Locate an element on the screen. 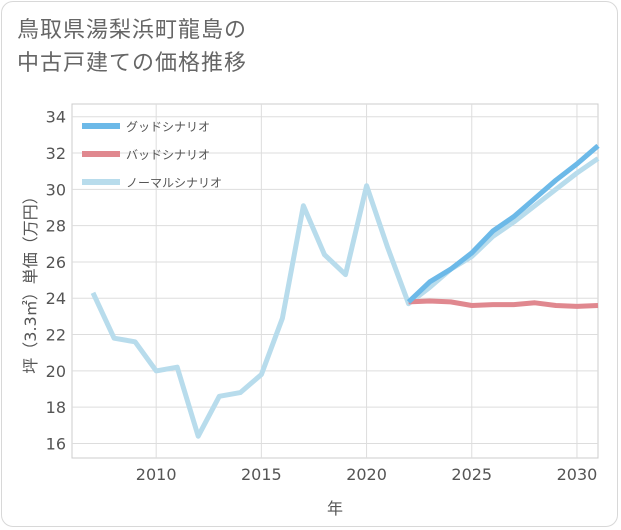  chart-title: 鳥取県湯梨浜町龍島の 中古戸建ての価格推移 is located at coordinates (132, 47).